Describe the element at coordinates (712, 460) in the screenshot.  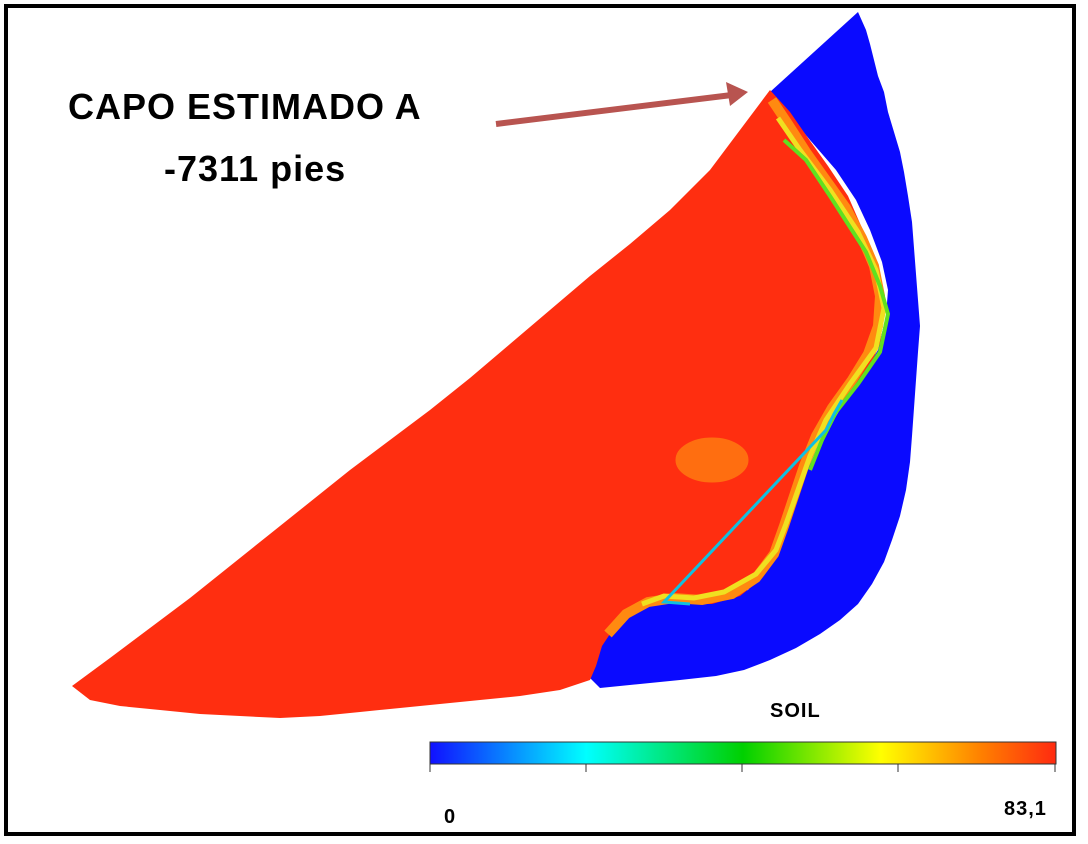
I see `transition-patch` at that location.